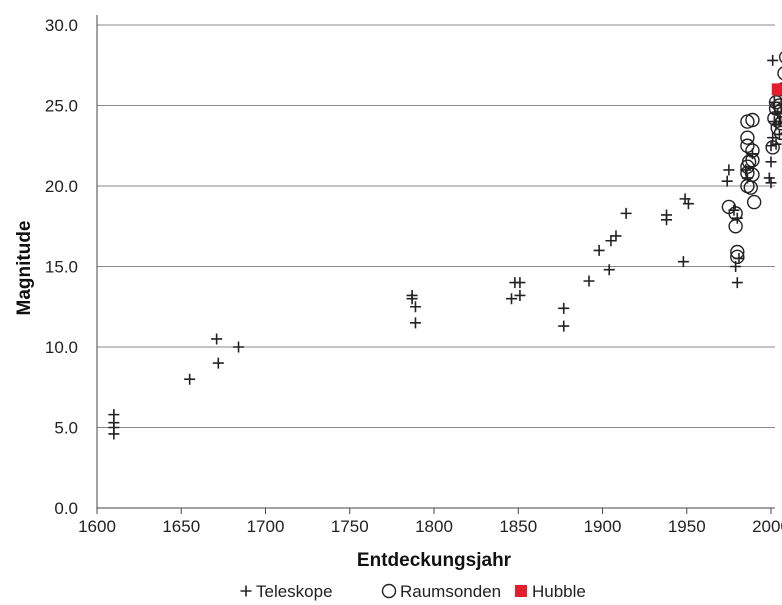  I want to click on legend-circle-shape, so click(389, 591).